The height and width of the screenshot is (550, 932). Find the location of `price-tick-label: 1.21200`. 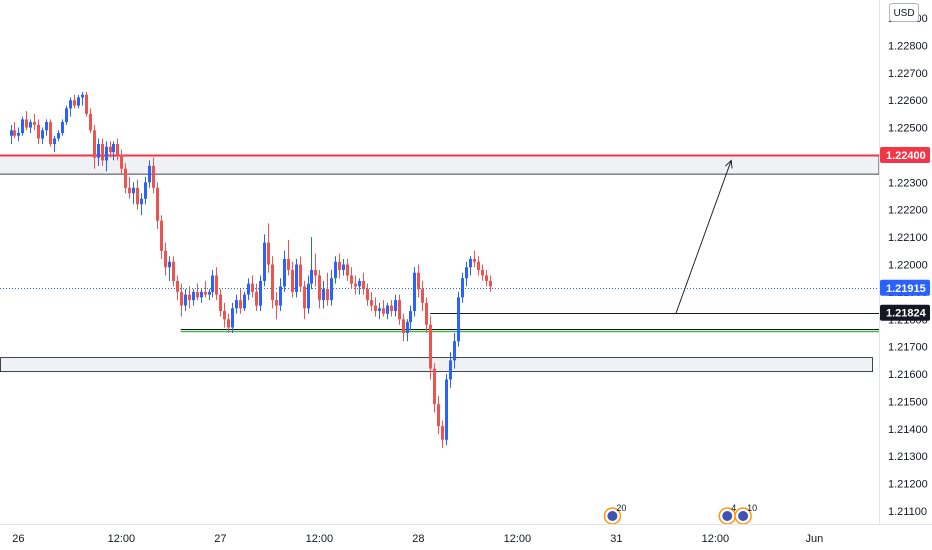

price-tick-label: 1.21200 is located at coordinates (908, 485).